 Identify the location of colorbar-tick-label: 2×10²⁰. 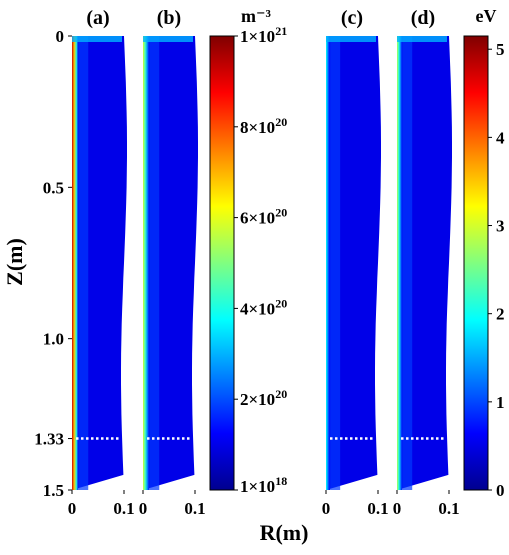
(263, 398).